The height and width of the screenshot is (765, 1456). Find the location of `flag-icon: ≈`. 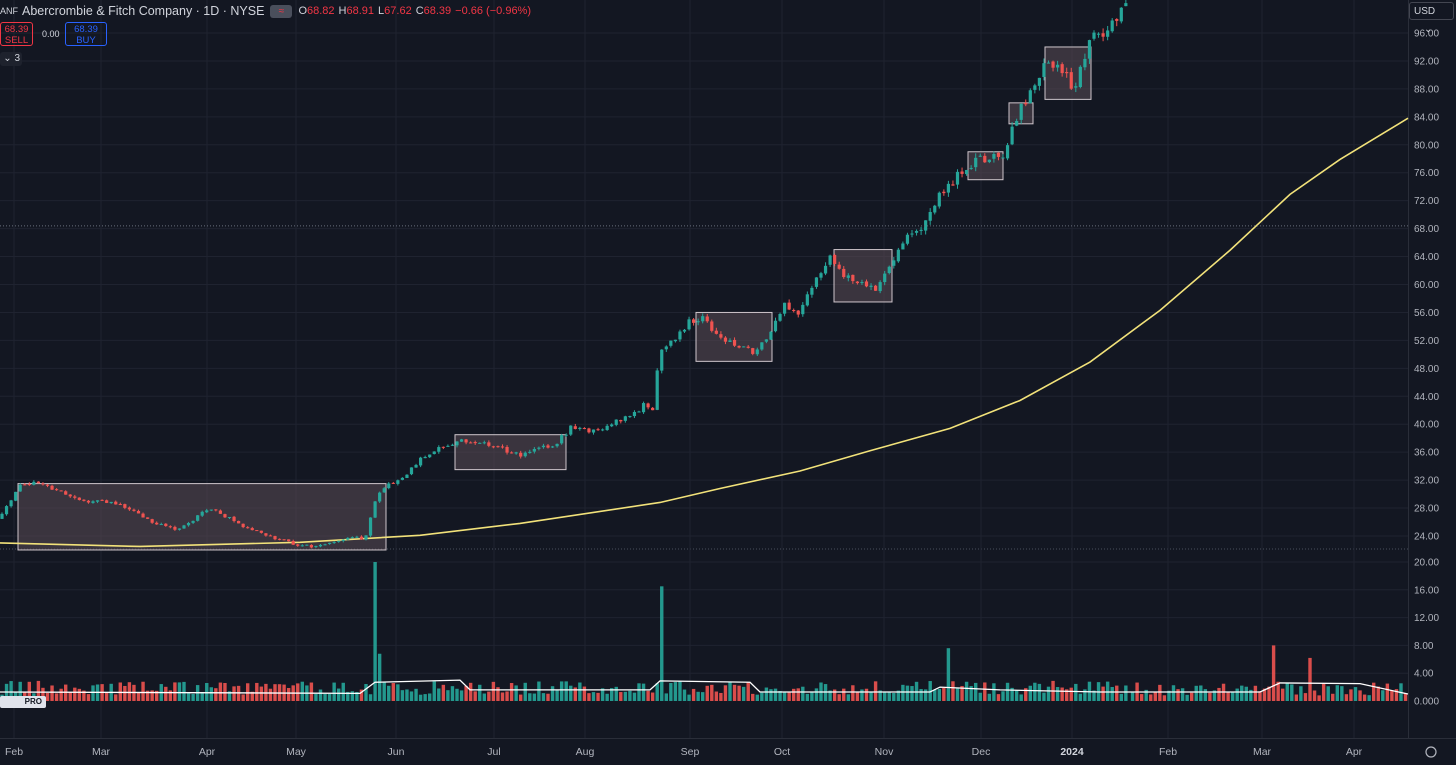

flag-icon: ≈ is located at coordinates (281, 11).